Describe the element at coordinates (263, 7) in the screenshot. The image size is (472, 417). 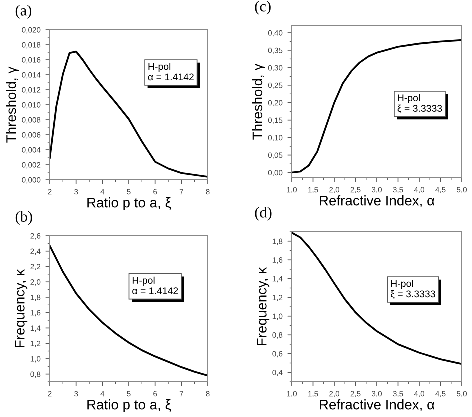
I see `chart-title: (c)` at that location.